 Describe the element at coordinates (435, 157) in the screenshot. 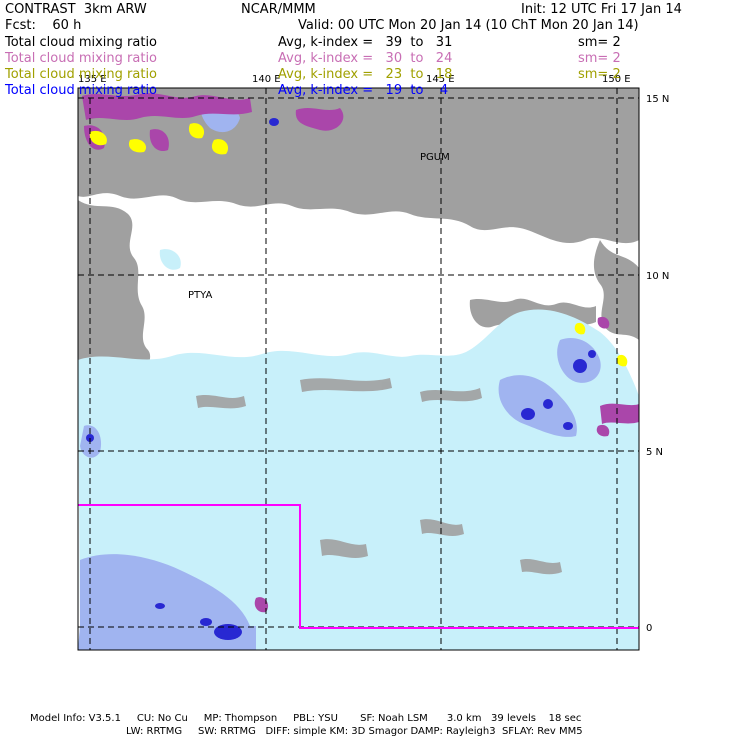

I see `station-label-pgum: PGUM` at that location.